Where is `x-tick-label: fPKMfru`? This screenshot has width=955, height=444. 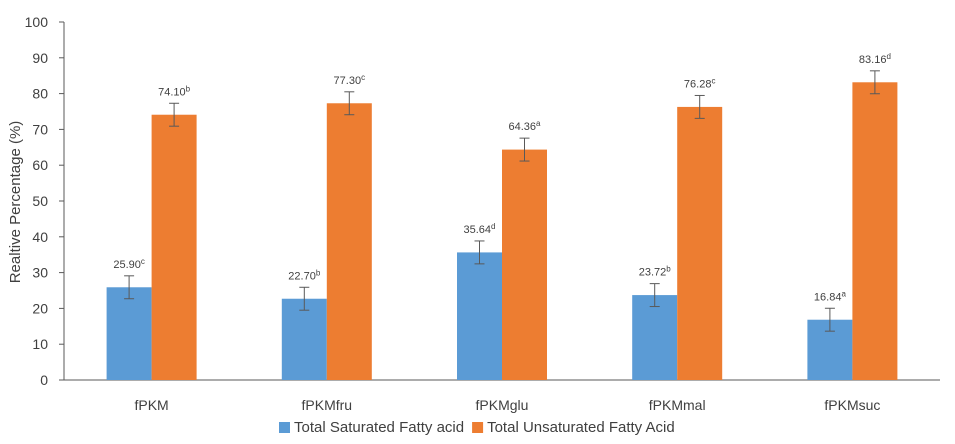 x-tick-label: fPKMfru is located at coordinates (327, 405).